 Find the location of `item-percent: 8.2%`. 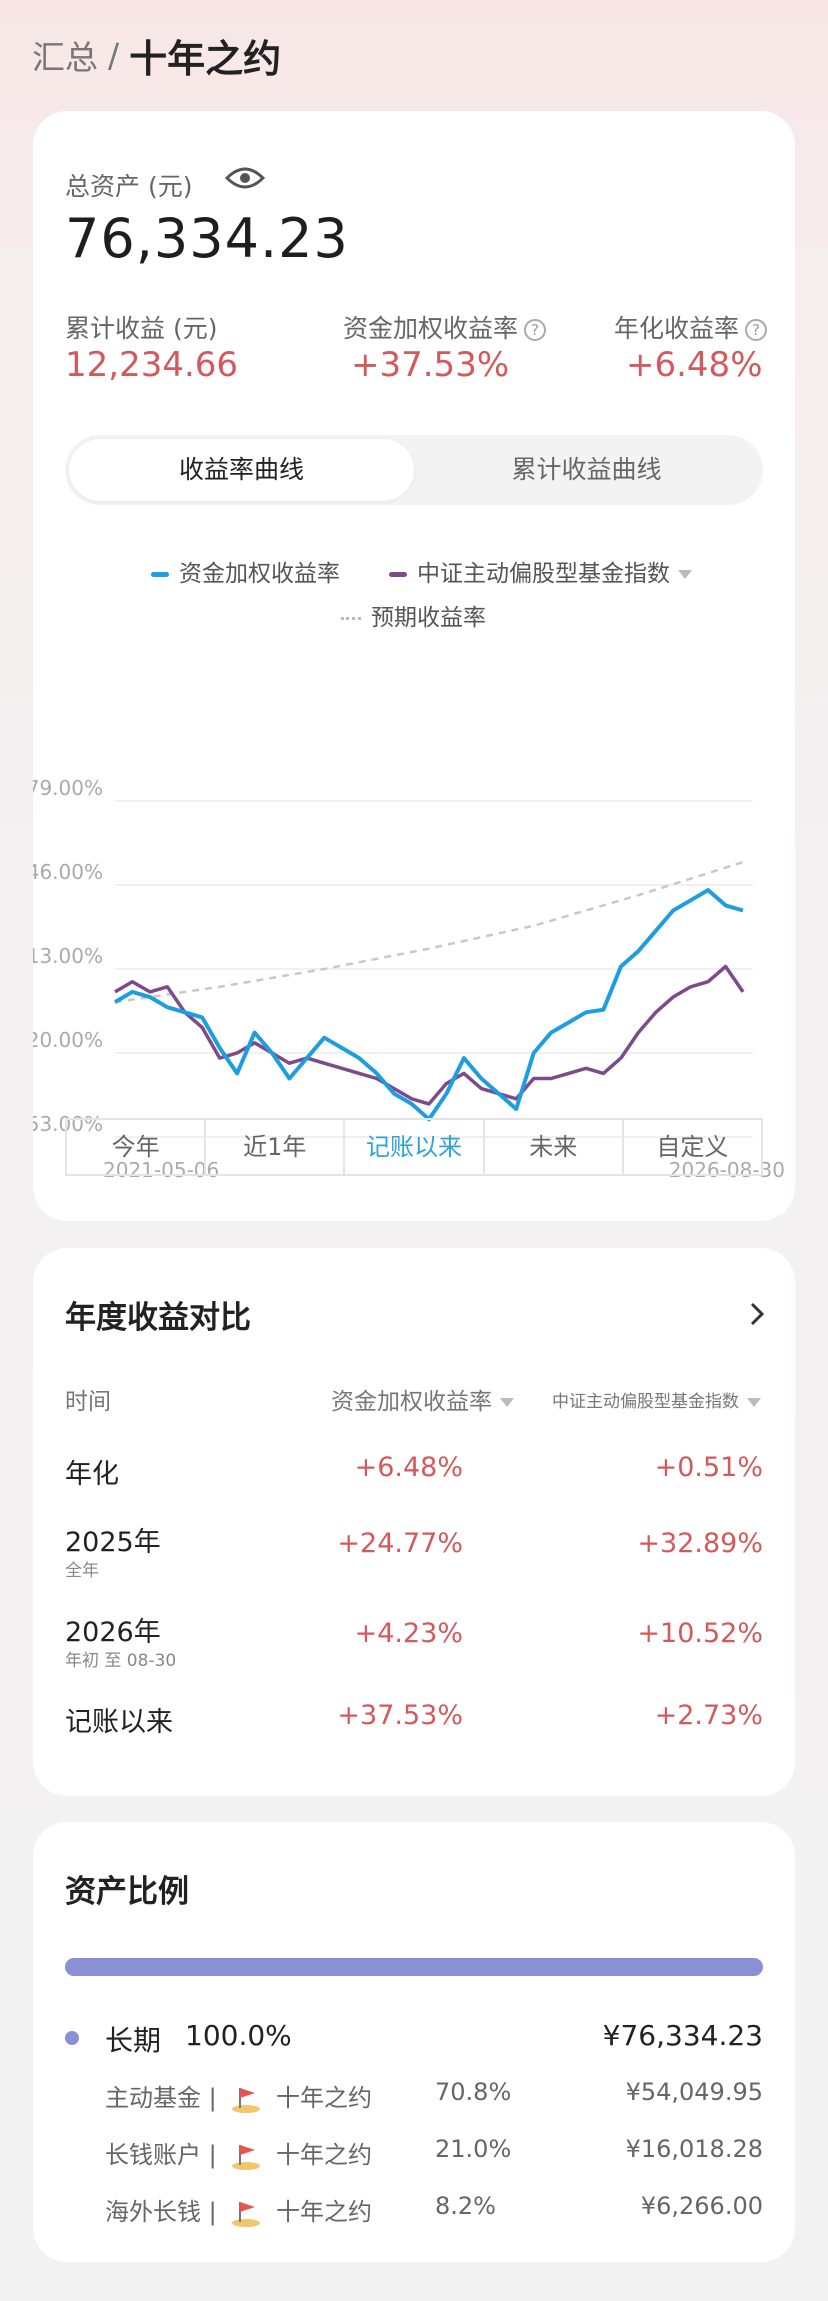

item-percent: 8.2% is located at coordinates (465, 2206).